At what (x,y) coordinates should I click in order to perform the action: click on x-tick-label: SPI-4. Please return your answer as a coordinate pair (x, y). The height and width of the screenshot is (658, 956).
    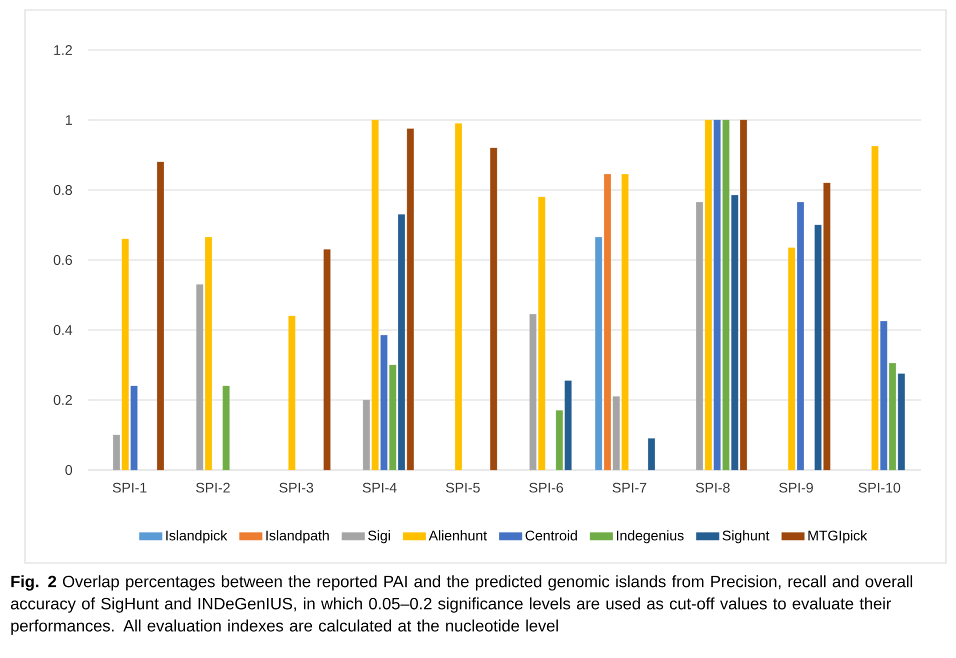
    Looking at the image, I should click on (379, 487).